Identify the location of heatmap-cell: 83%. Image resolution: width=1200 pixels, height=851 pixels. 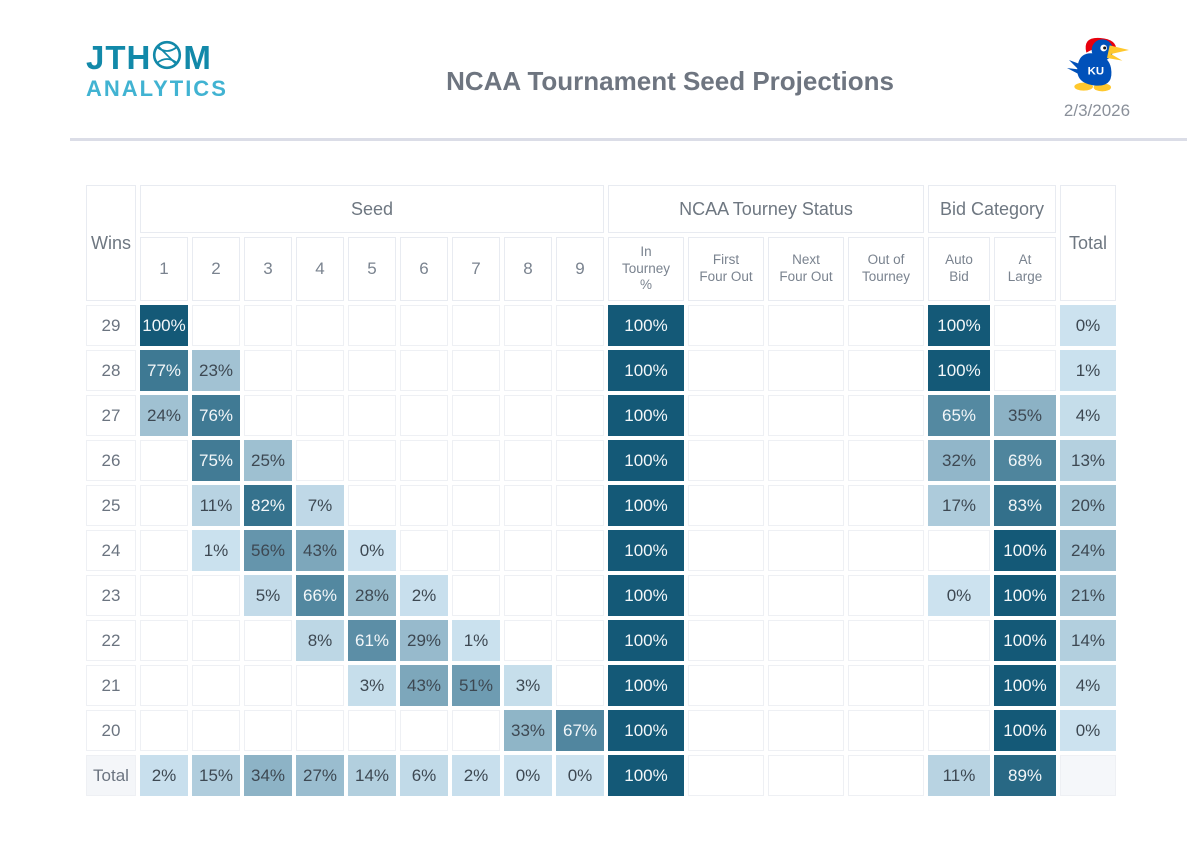
(1025, 505).